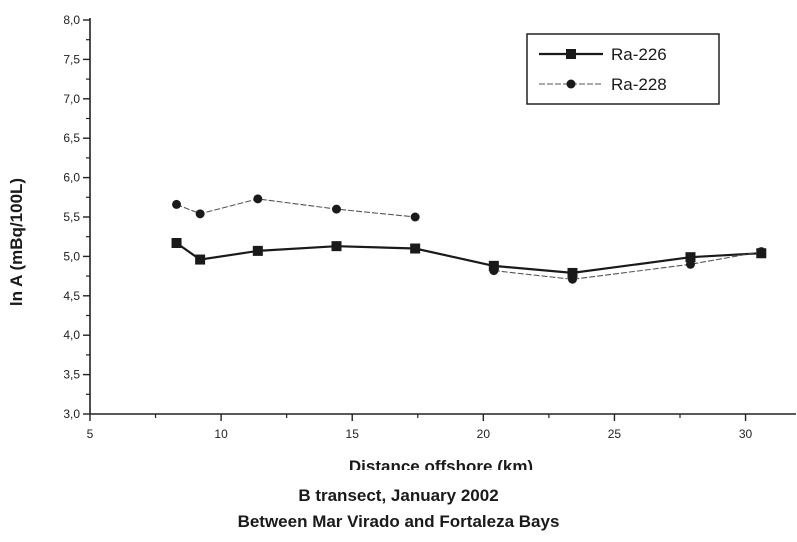 The image size is (797, 542). Describe the element at coordinates (746, 434) in the screenshot. I see `x-tick-label: 30` at that location.